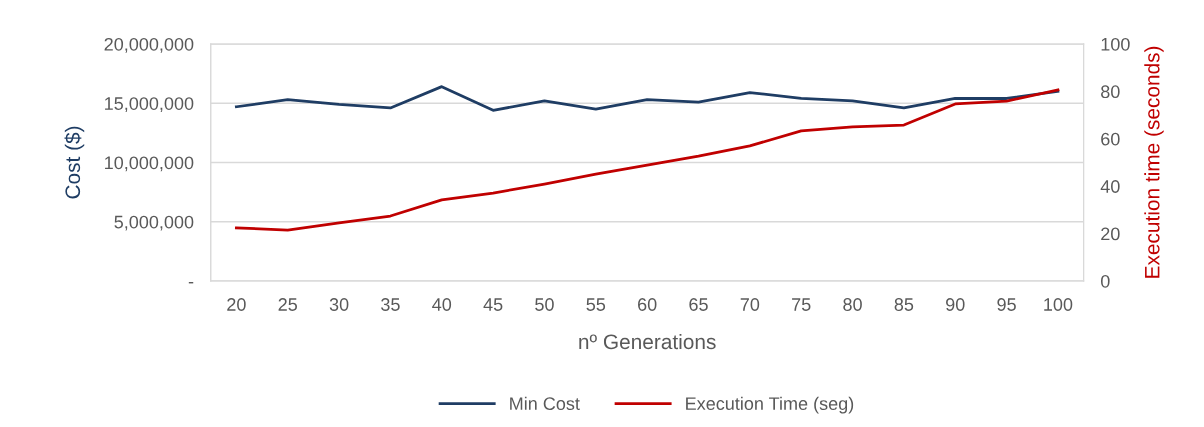 This screenshot has width=1204, height=427. What do you see at coordinates (1115, 44) in the screenshot?
I see `y2-tick-label: 100` at bounding box center [1115, 44].